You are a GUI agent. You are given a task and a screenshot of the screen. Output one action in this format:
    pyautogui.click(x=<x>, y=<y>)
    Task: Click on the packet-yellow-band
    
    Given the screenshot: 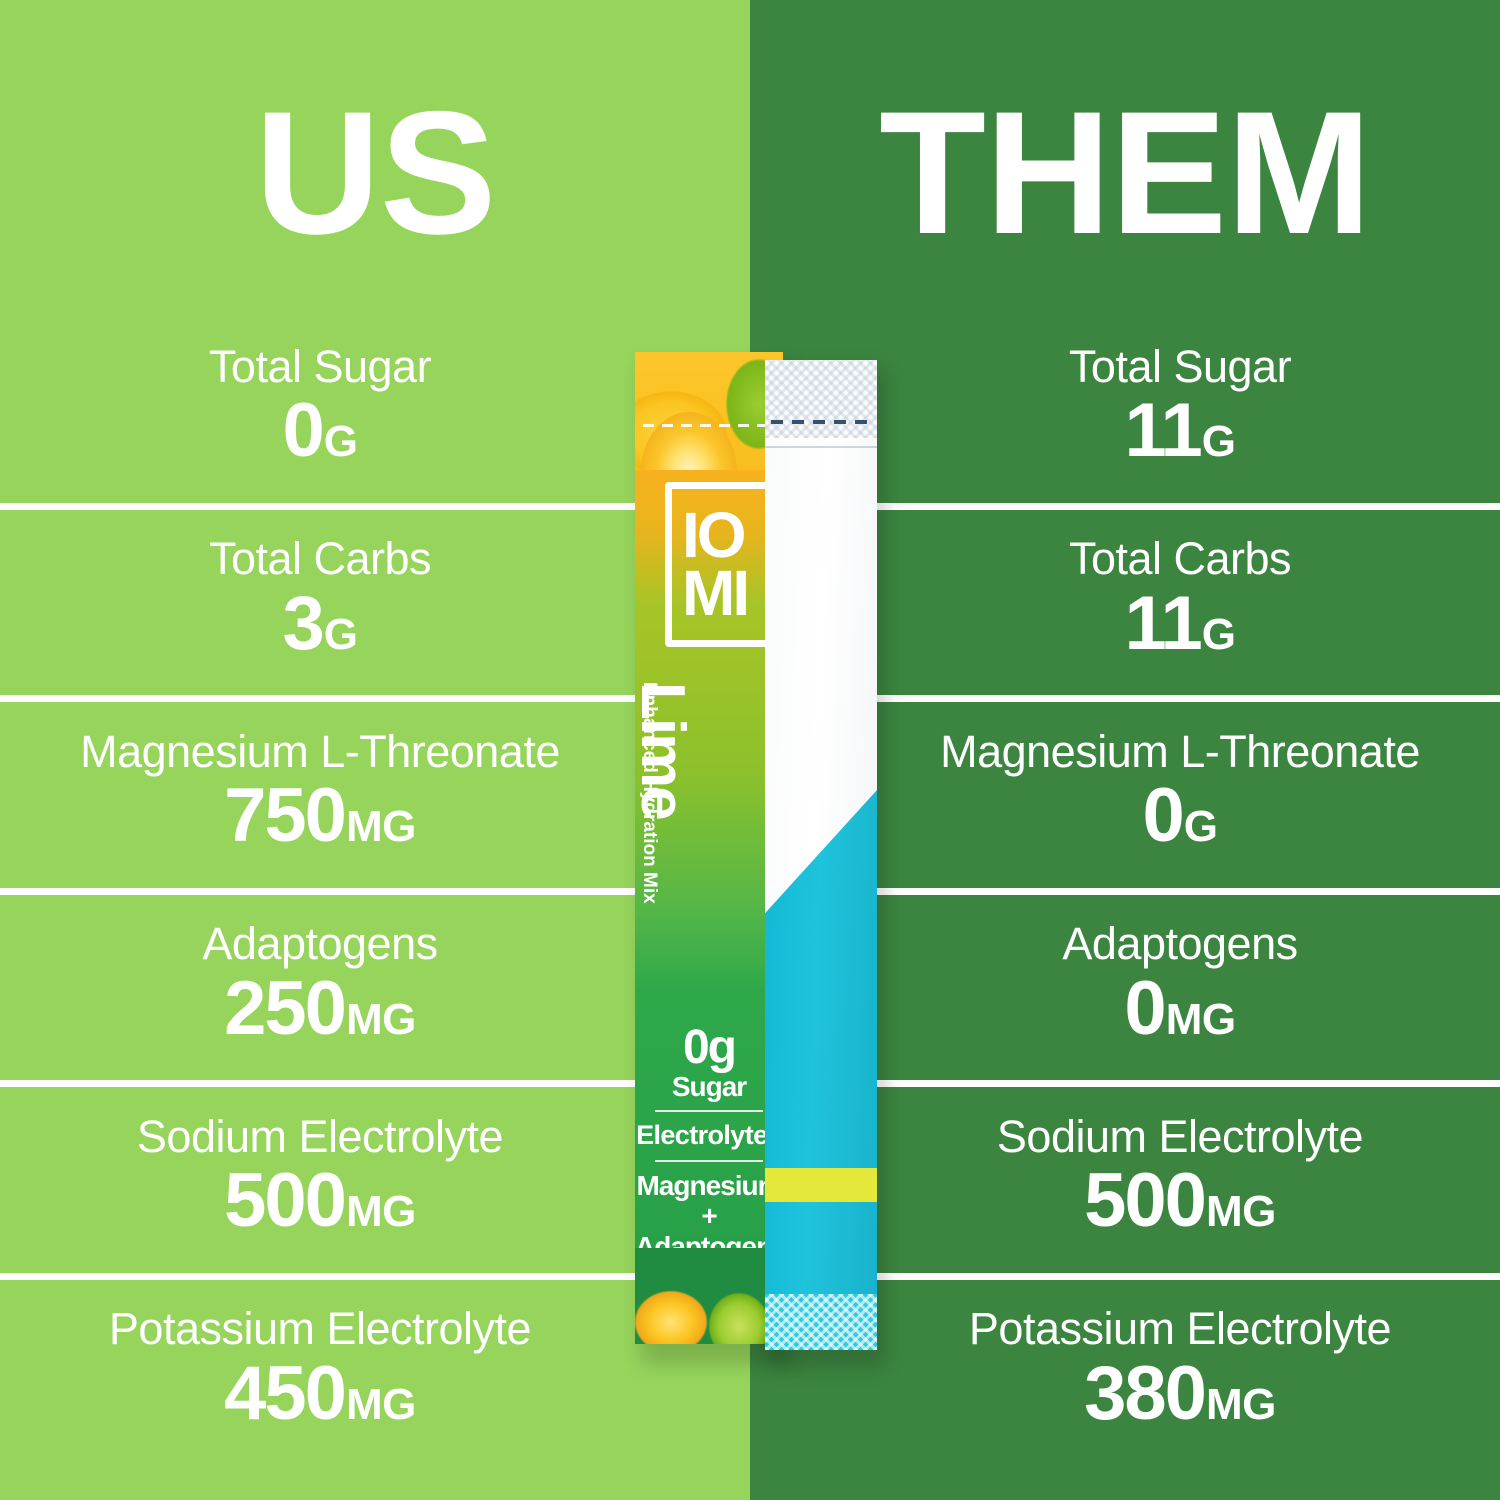 What is the action you would take?
    pyautogui.click(x=821, y=1185)
    